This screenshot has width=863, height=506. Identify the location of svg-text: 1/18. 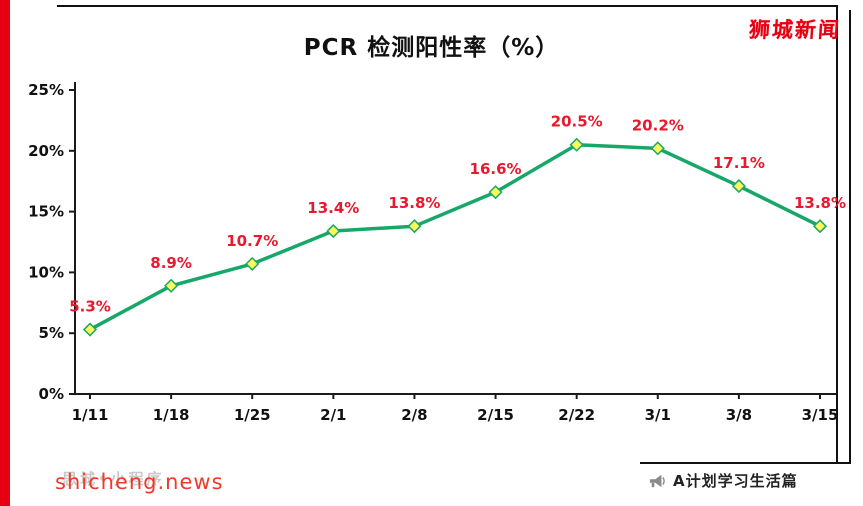
(171, 415).